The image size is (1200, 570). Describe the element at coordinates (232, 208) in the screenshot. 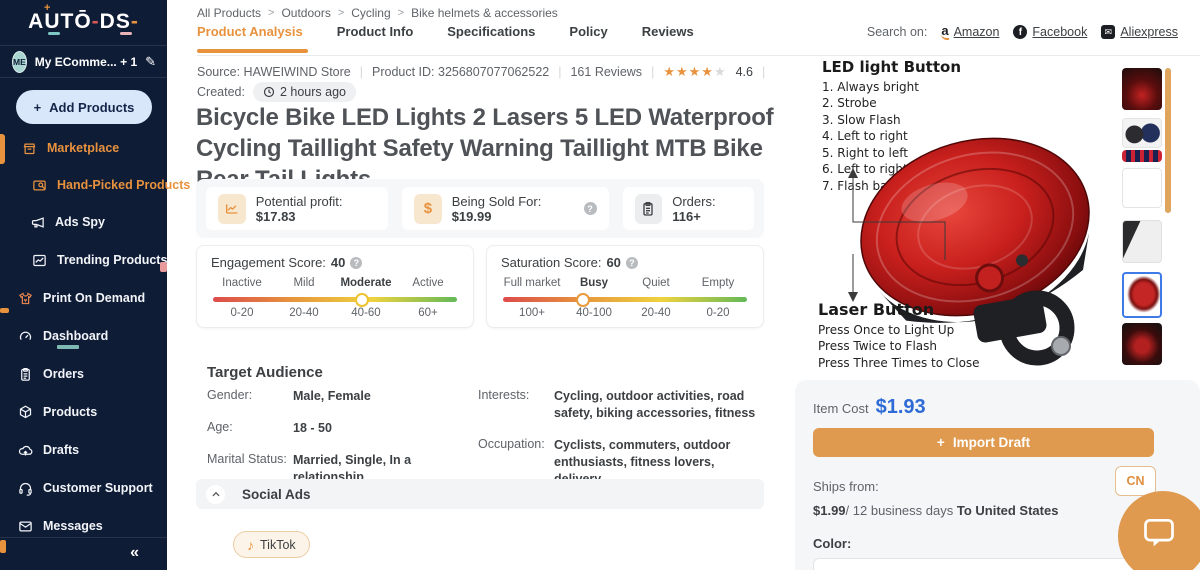

I see `line-chart-icon` at that location.